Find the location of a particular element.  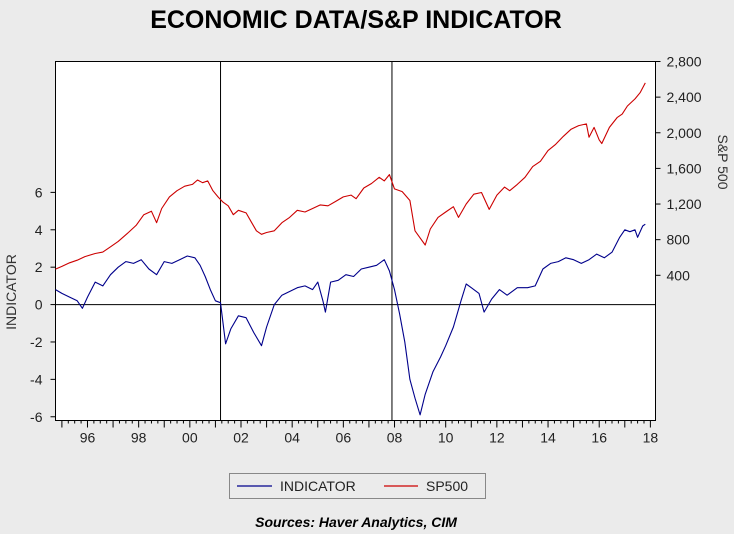

x-tick-label: 02 is located at coordinates (241, 438).